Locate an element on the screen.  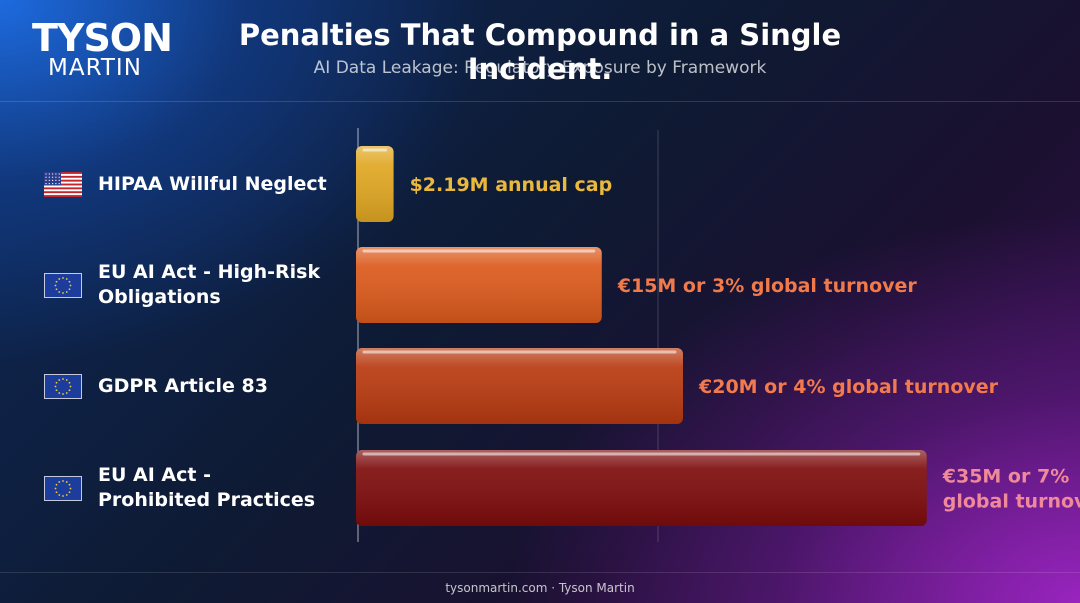
row-label-line: GDPR Article 83 is located at coordinates (183, 385).